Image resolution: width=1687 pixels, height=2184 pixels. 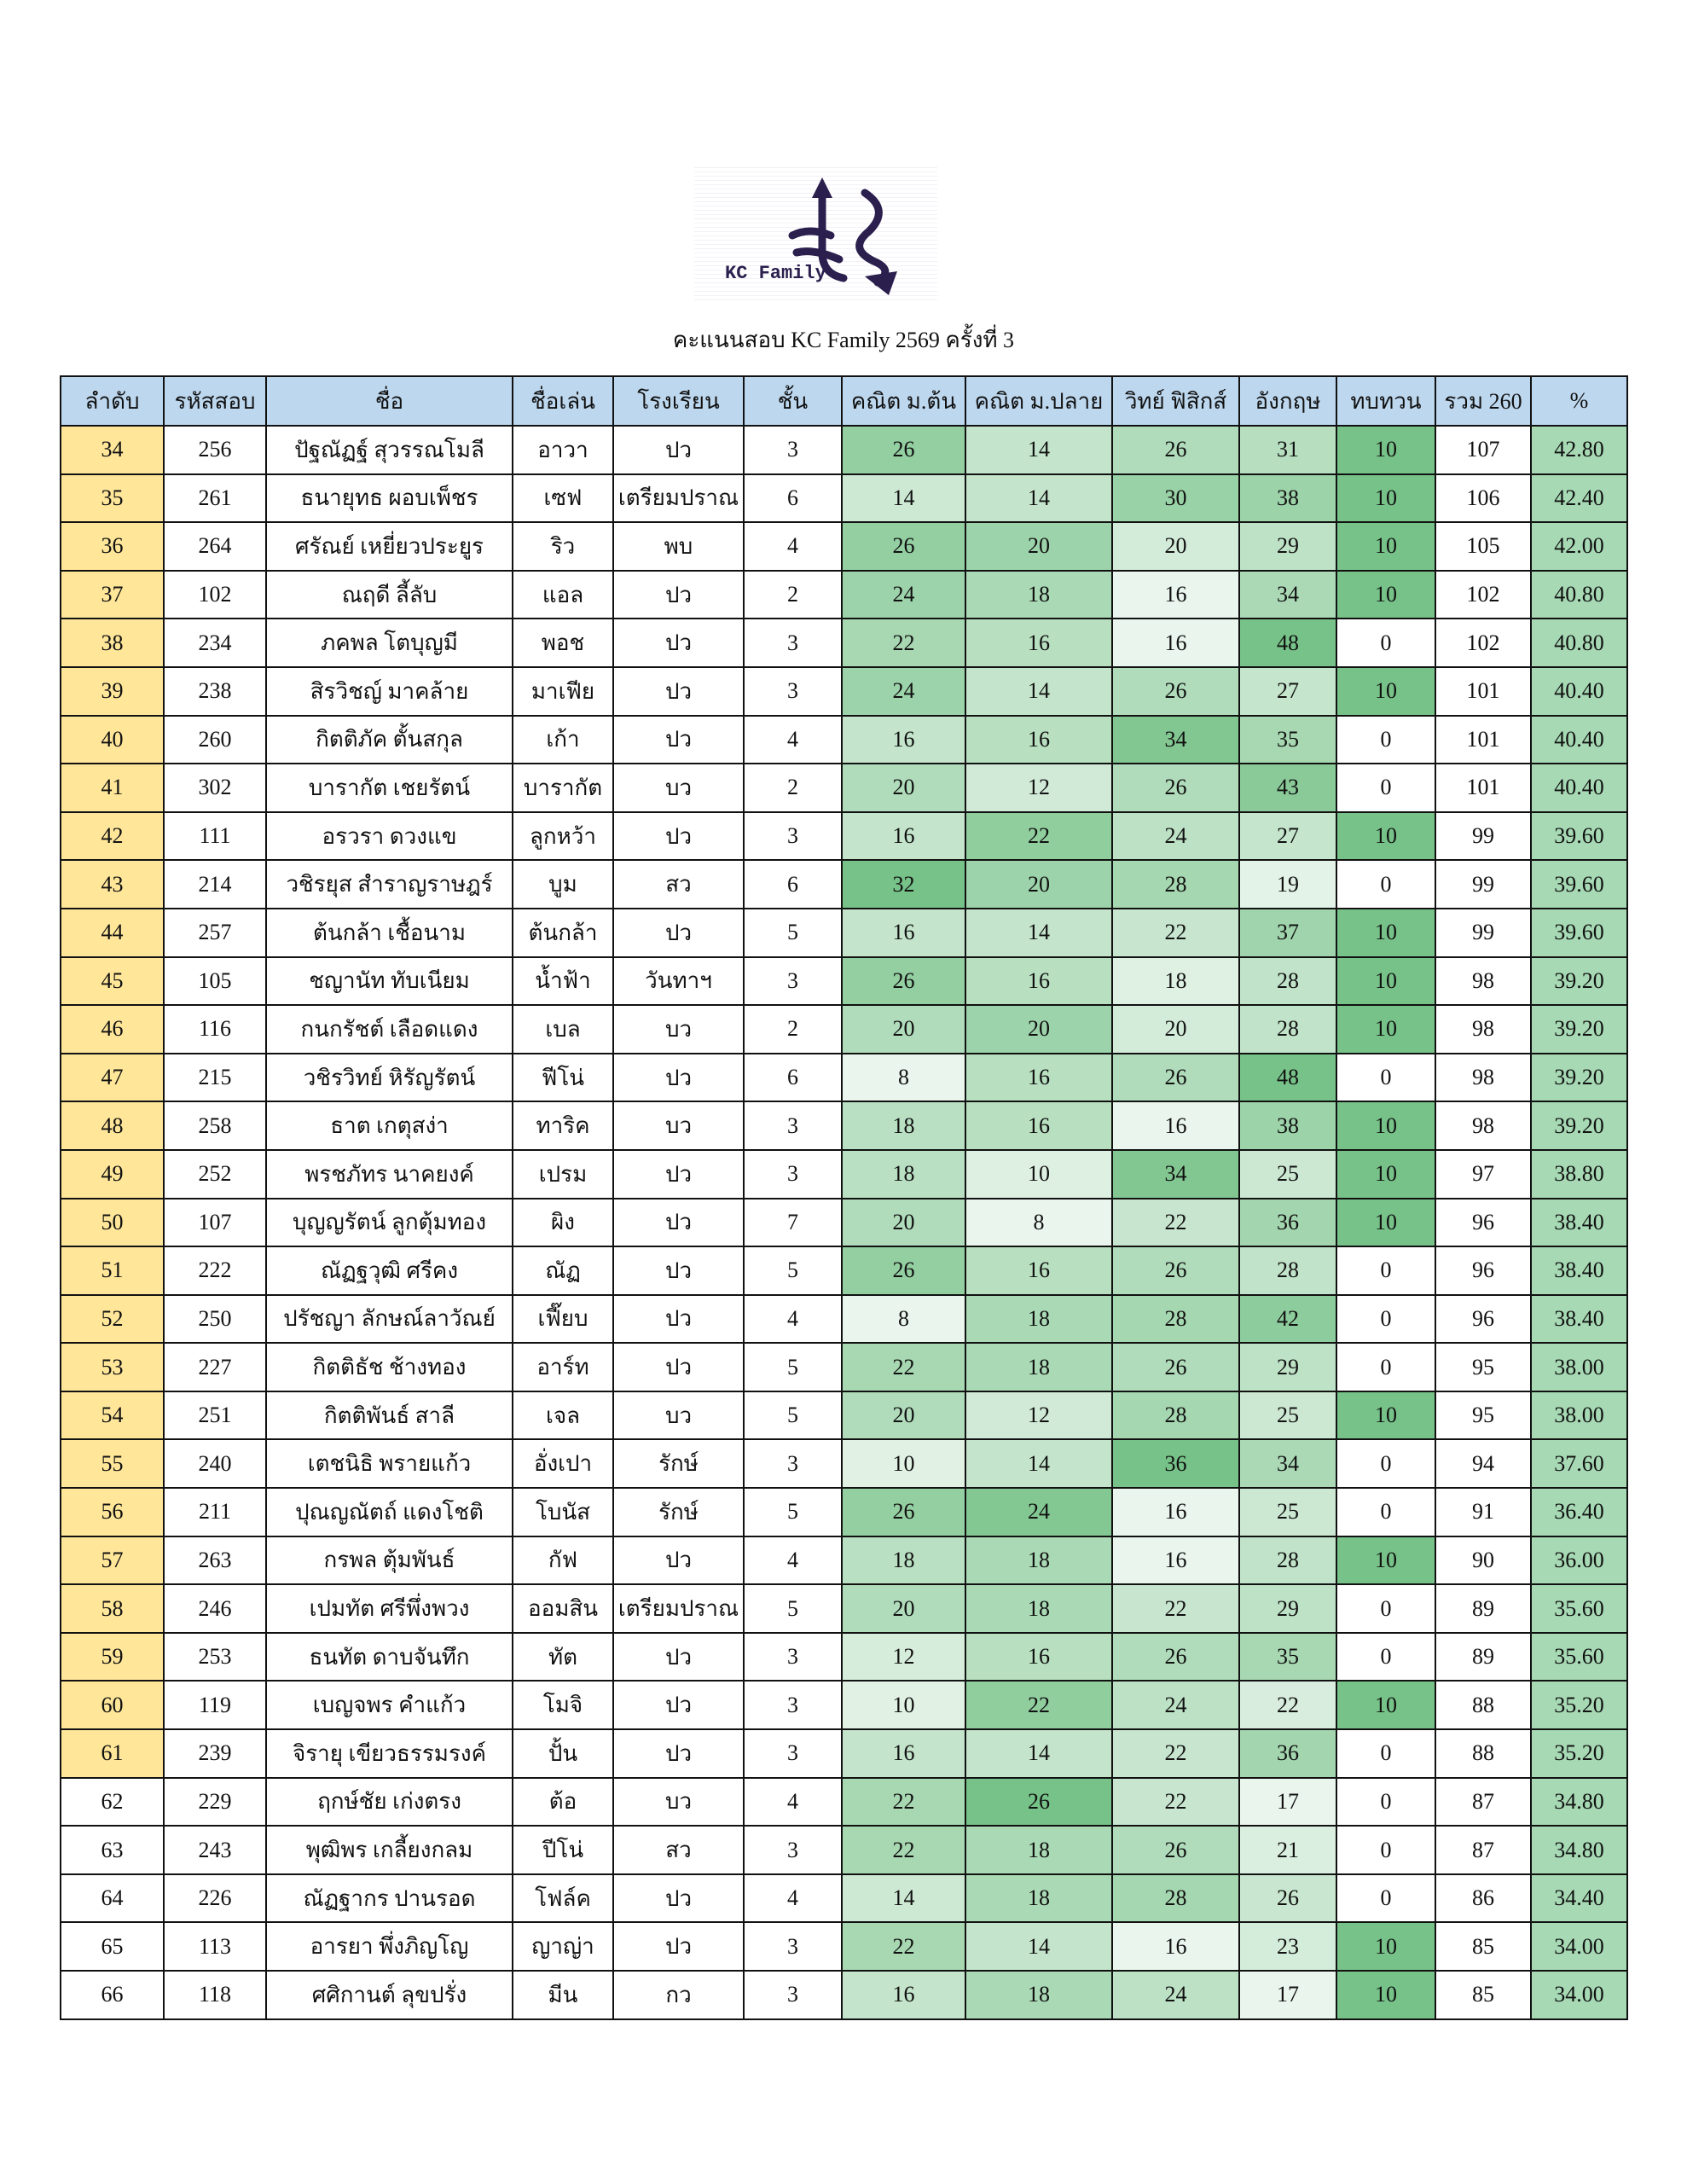 I want to click on cell-nickname: ต้อ, so click(x=563, y=1802).